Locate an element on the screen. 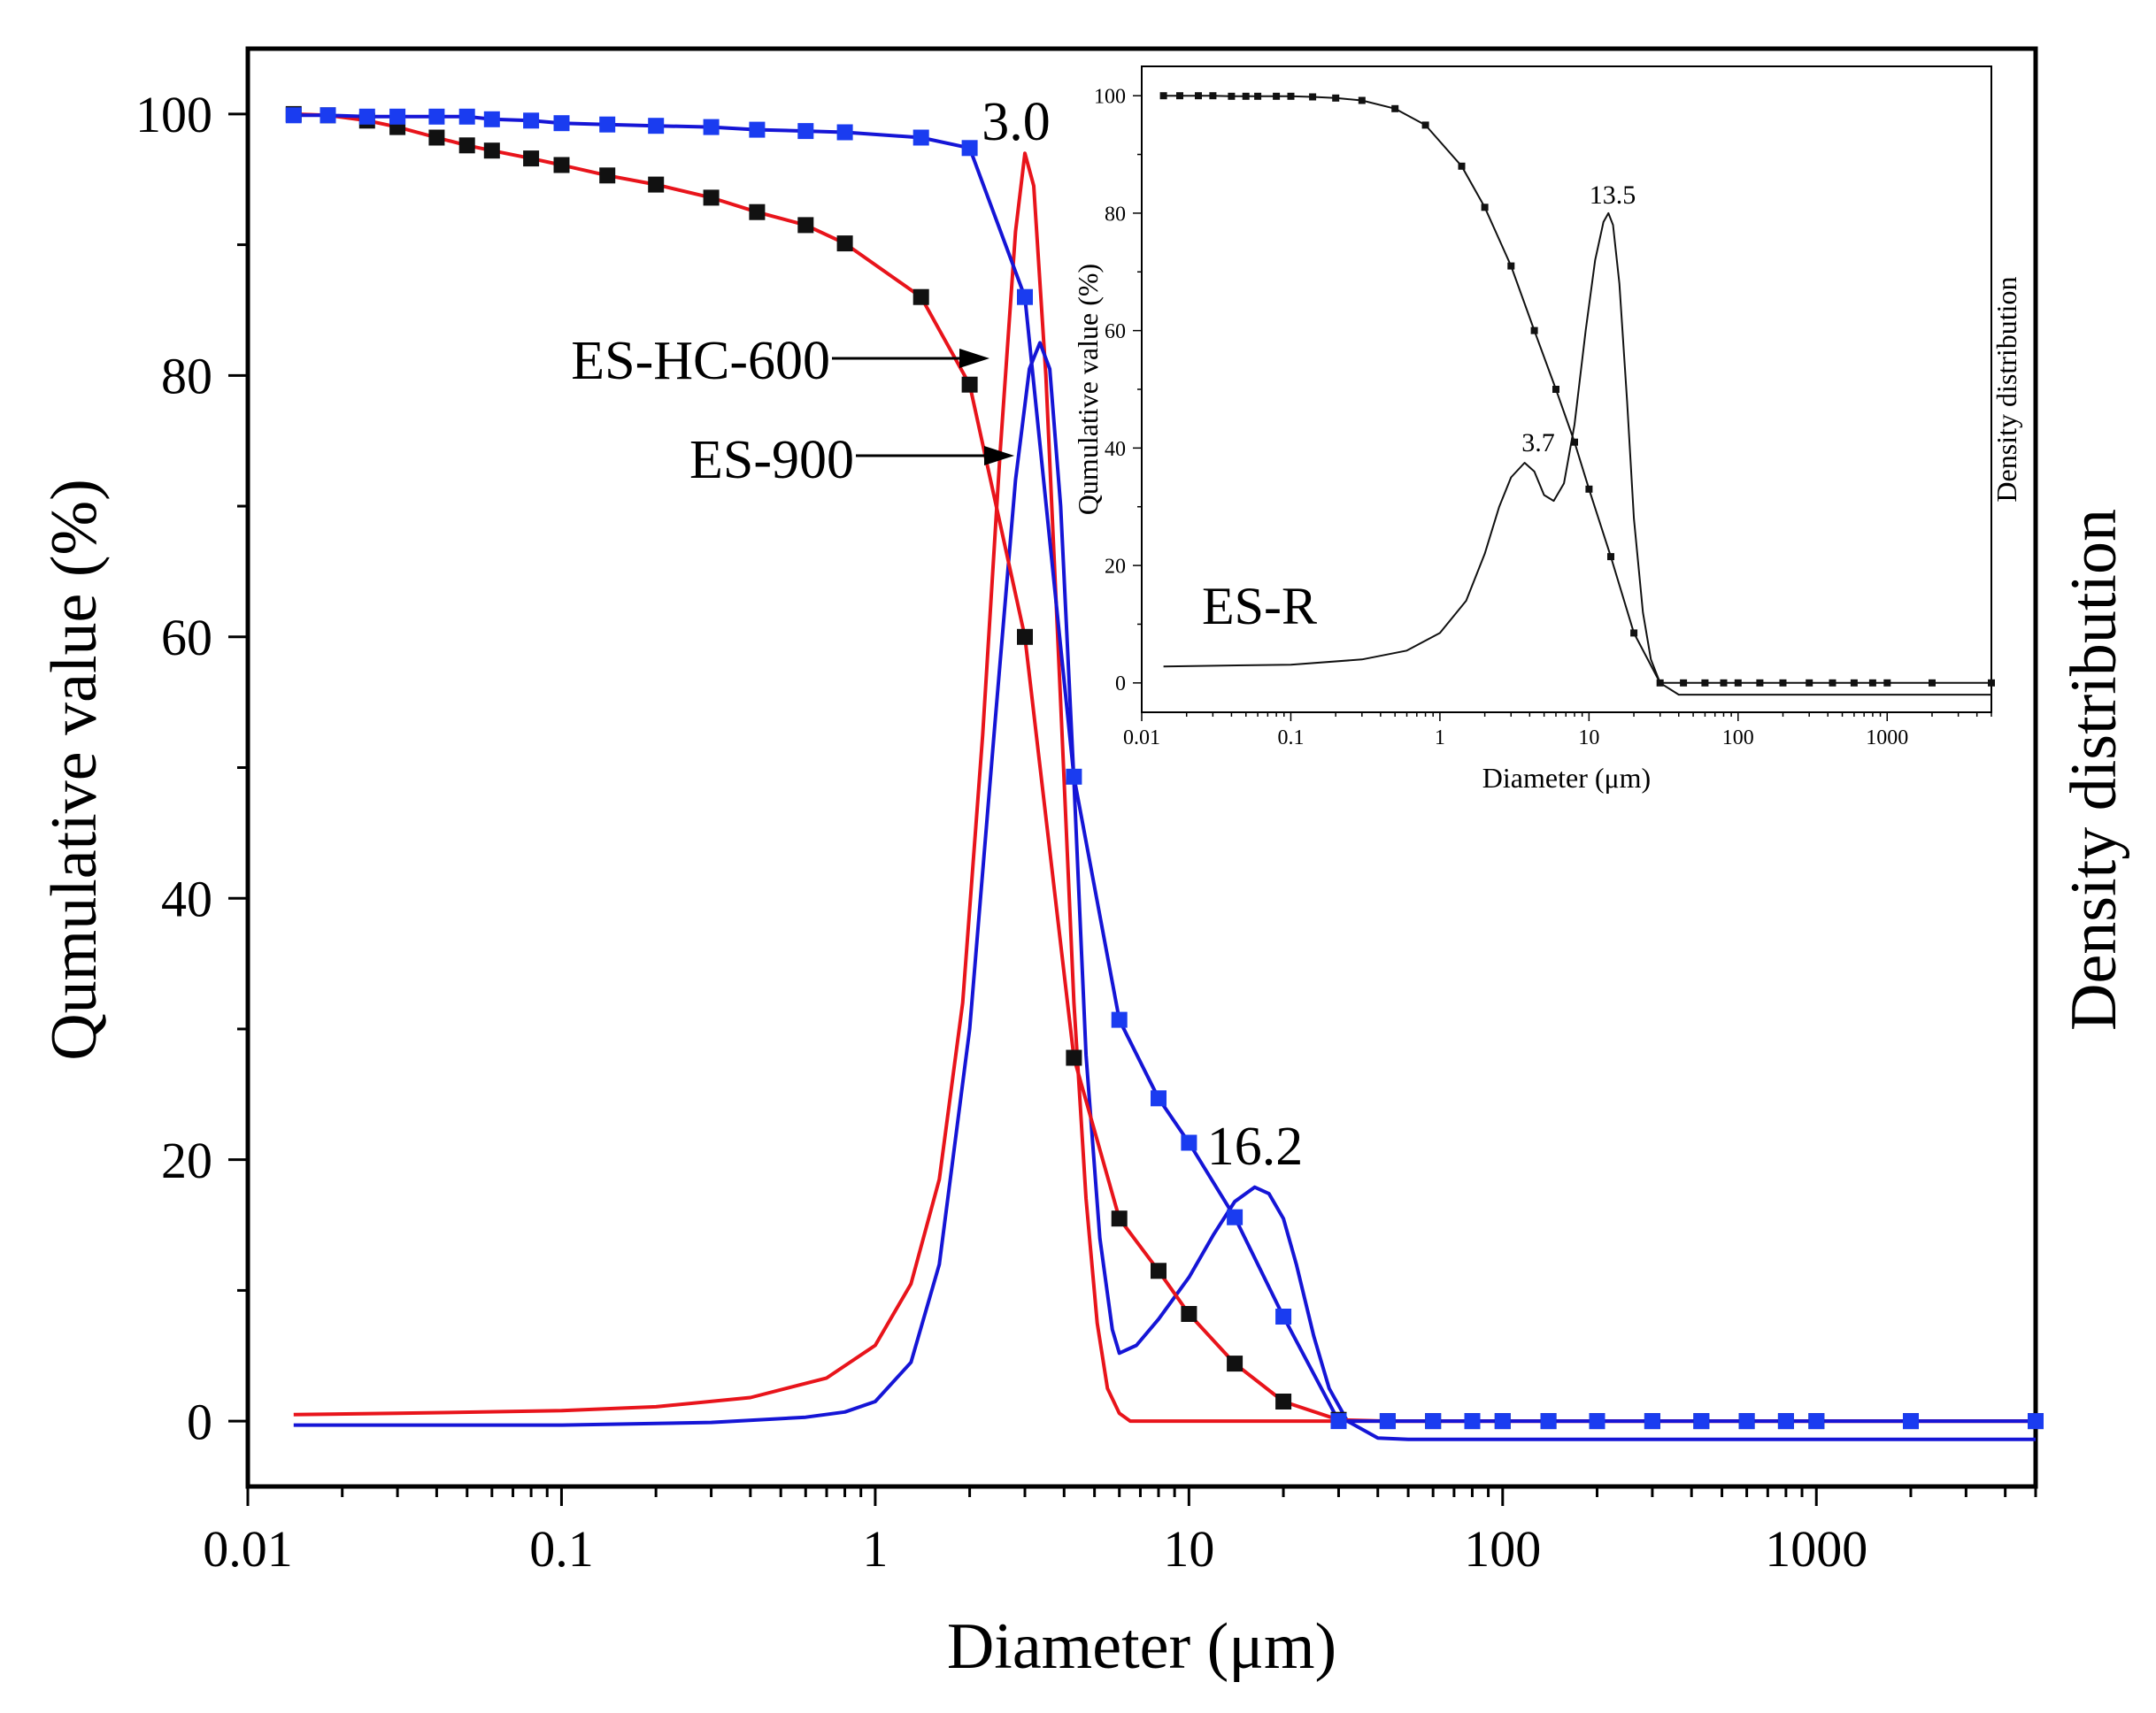  inset-x-tick-label-2: 1 is located at coordinates (1440, 737).